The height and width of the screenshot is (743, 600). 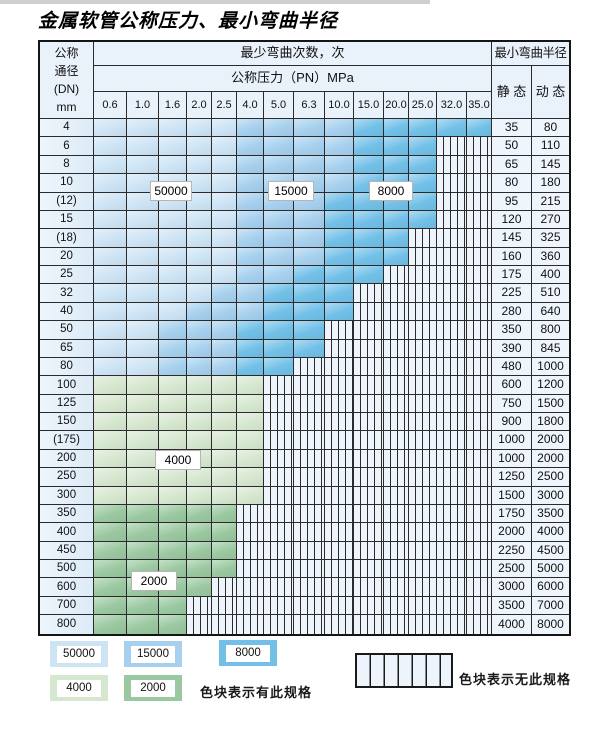 What do you see at coordinates (248, 653) in the screenshot?
I see `legend-swatch-8000: 8000` at bounding box center [248, 653].